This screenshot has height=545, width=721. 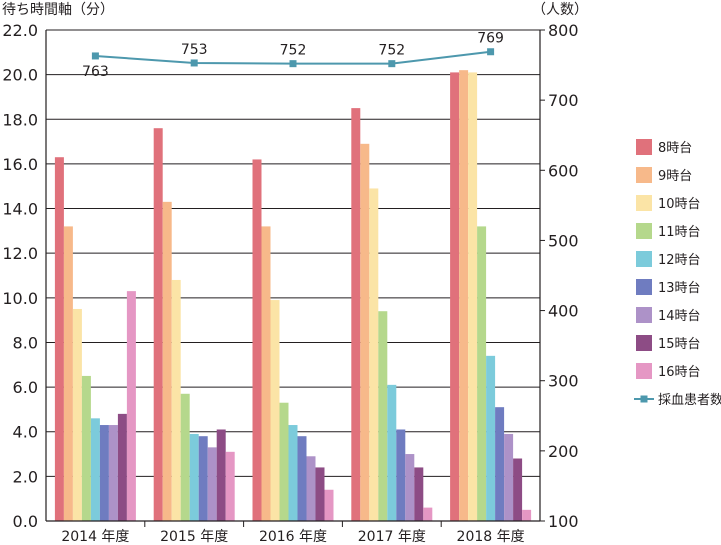 What do you see at coordinates (679, 288) in the screenshot?
I see `legend-label: 13時台` at bounding box center [679, 288].